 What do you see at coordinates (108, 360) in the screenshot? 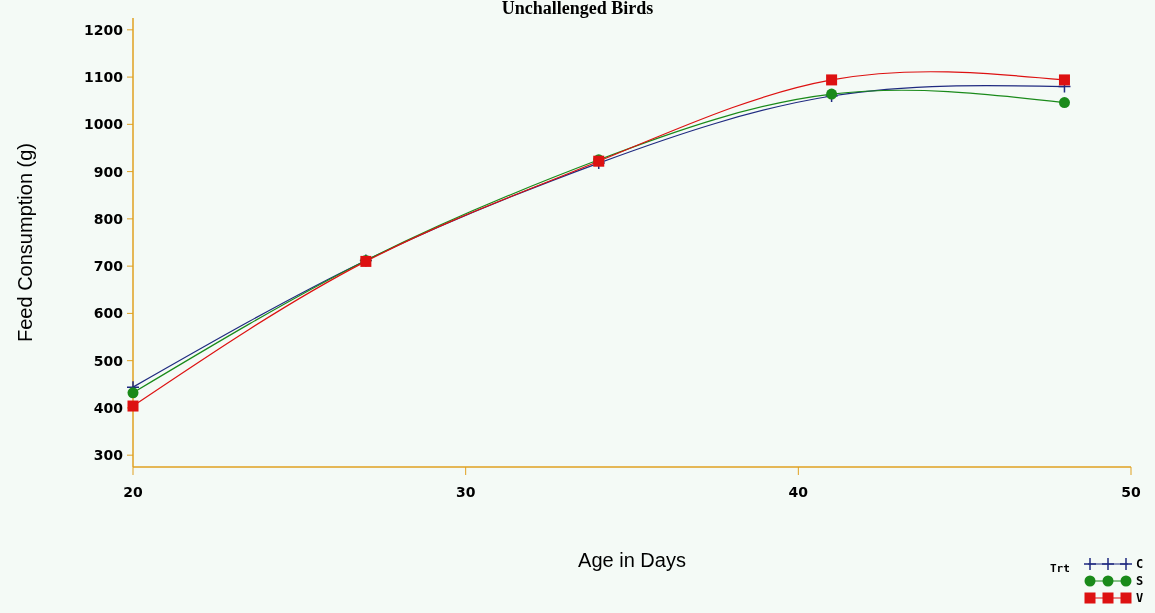
I see `y-tick-label: 500` at bounding box center [108, 360].